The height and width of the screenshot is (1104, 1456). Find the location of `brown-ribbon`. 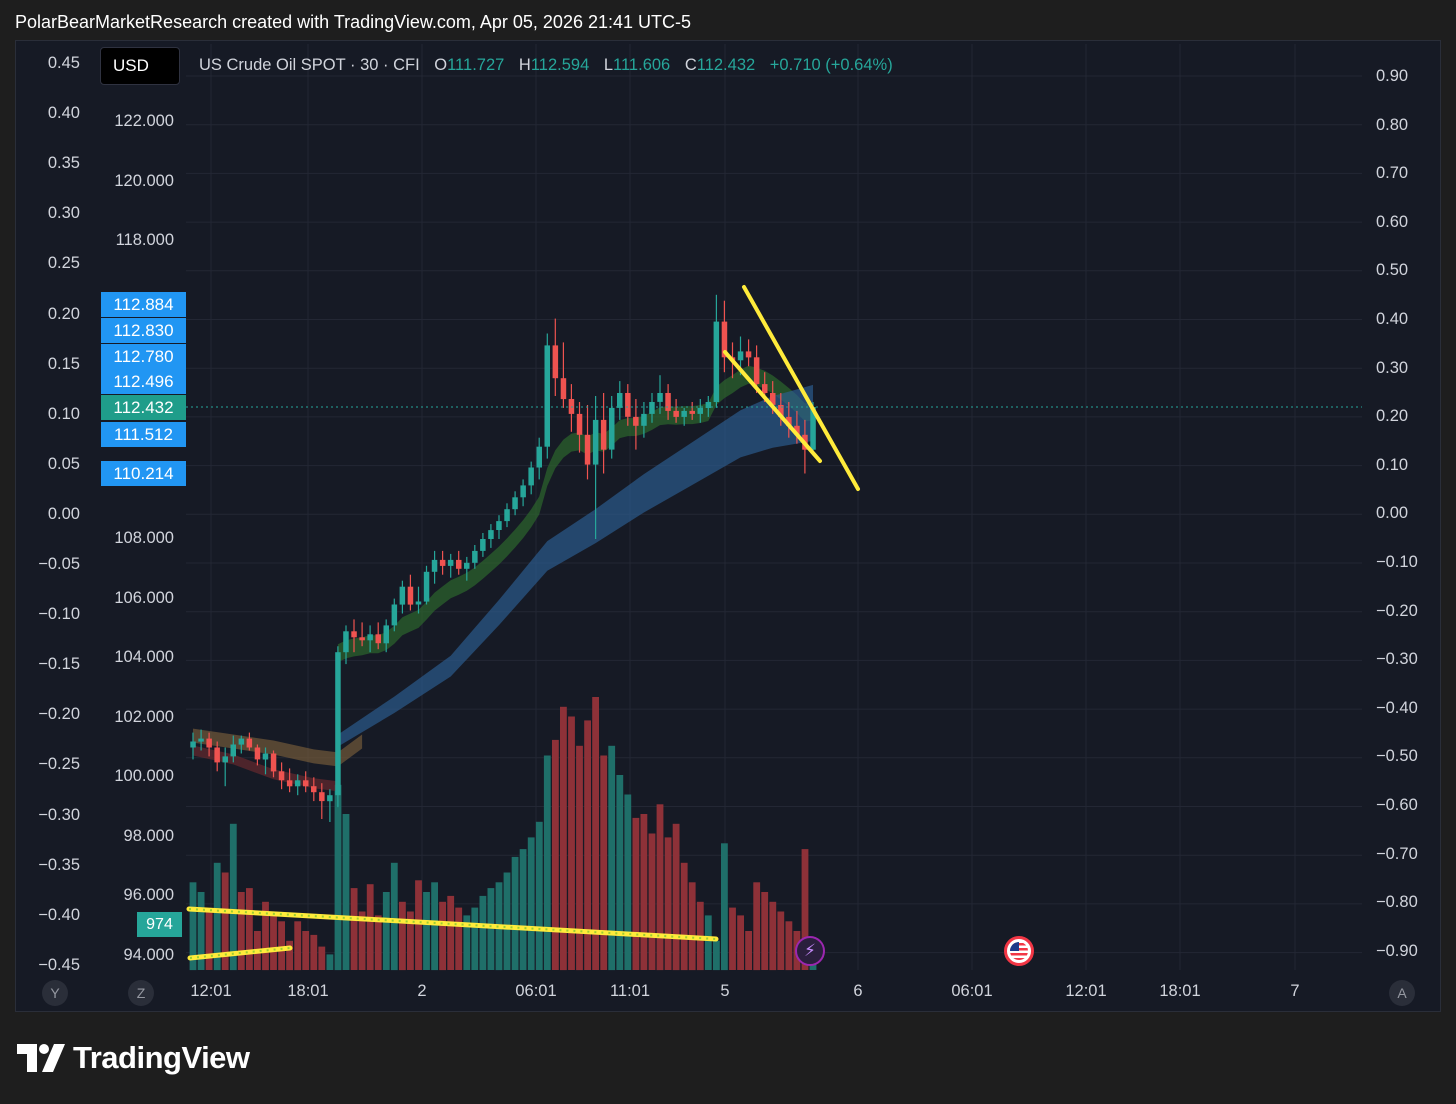

brown-ribbon is located at coordinates (278, 747).